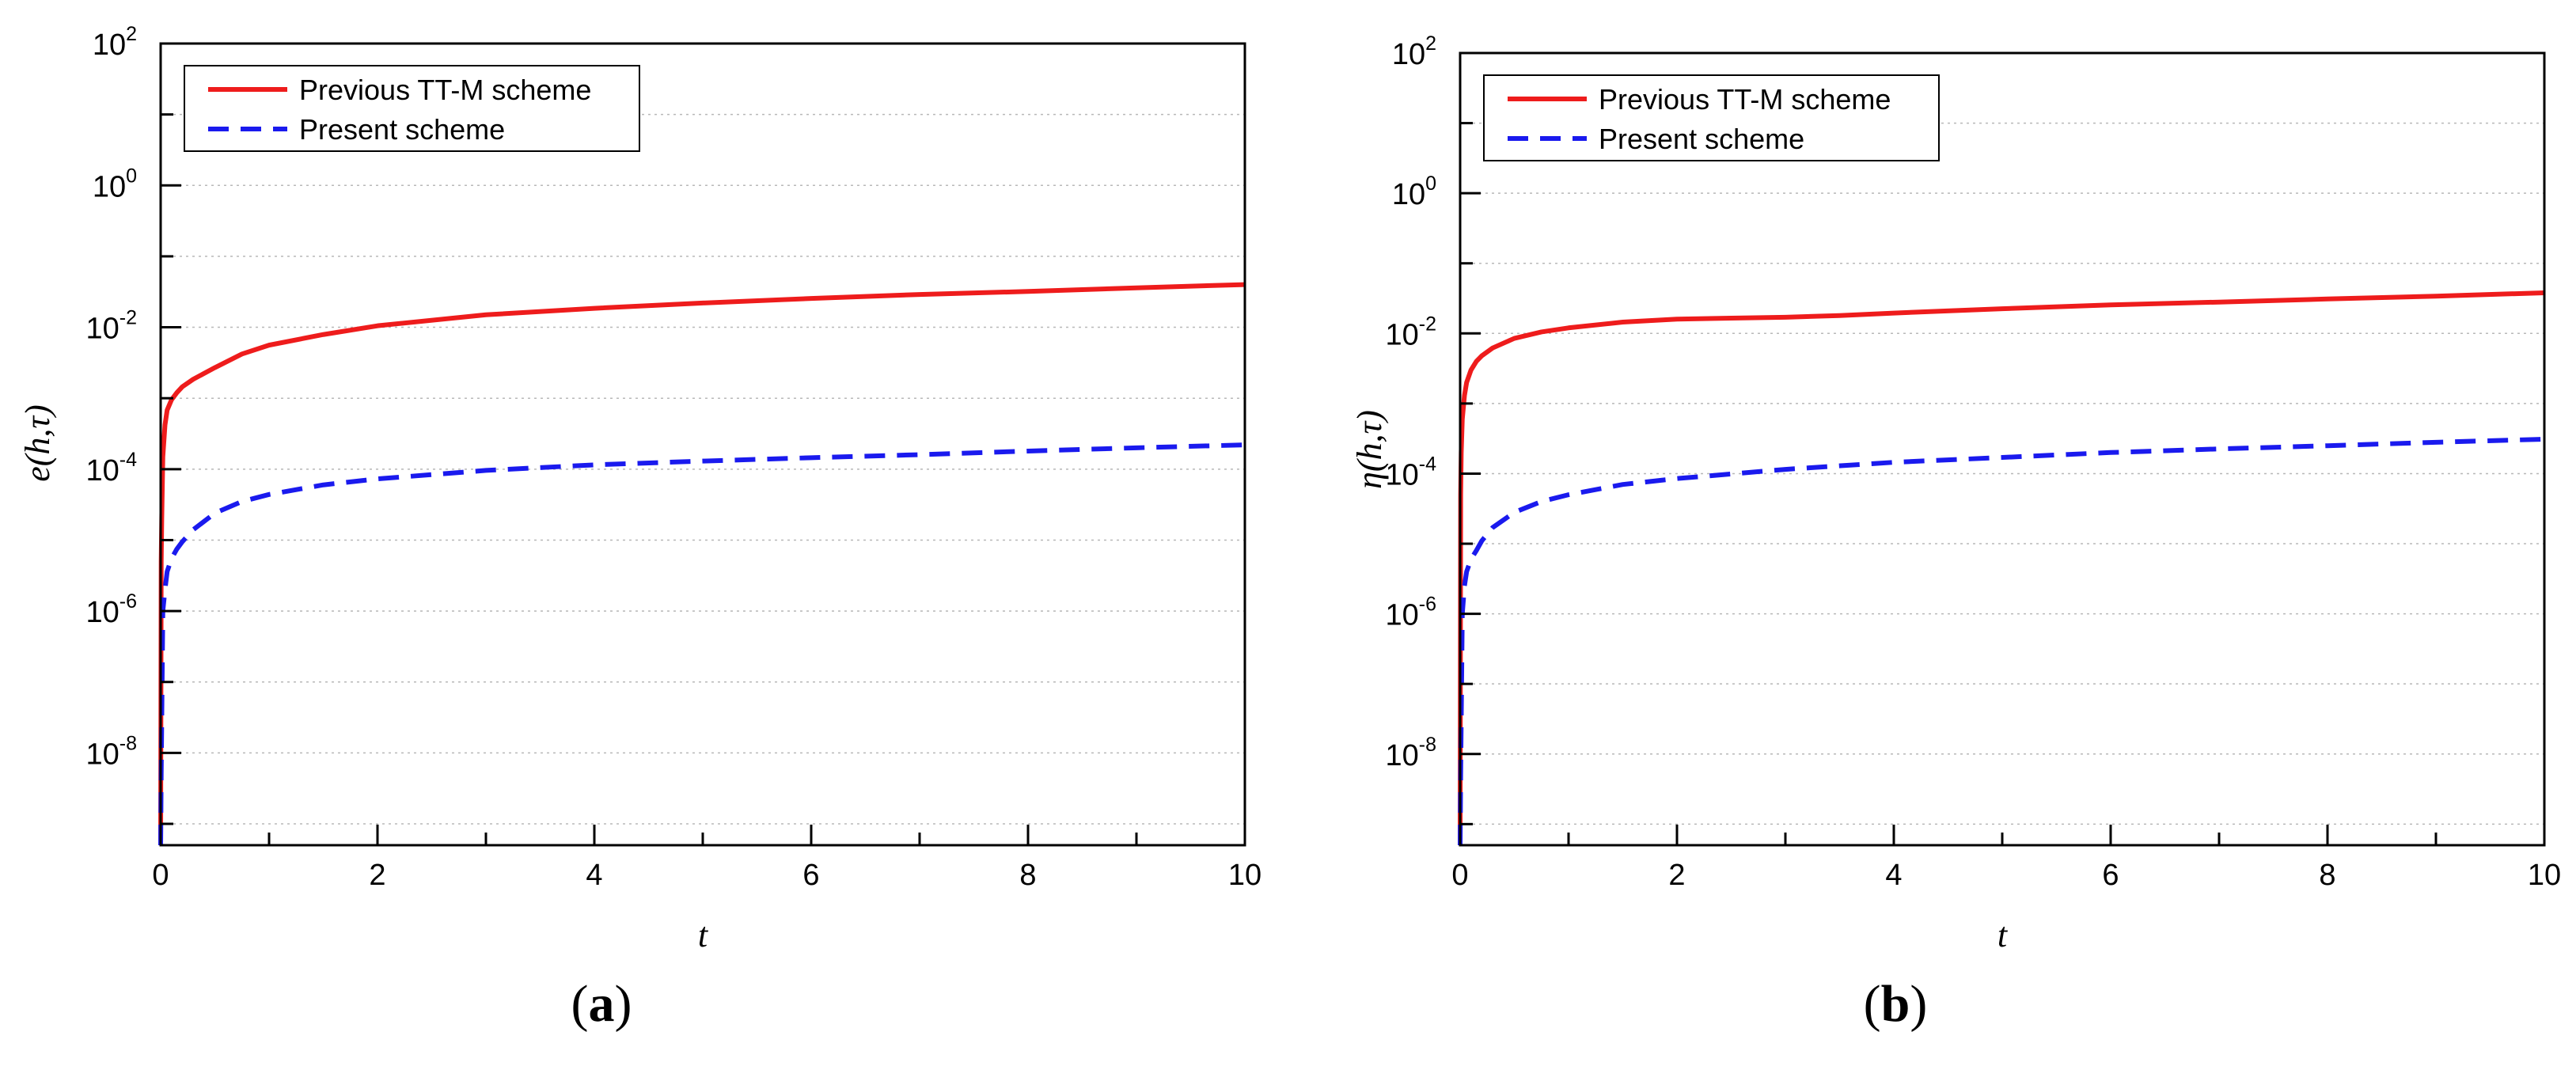 Image resolution: width=2576 pixels, height=1066 pixels. I want to click on panel-label: (b), so click(1896, 1004).